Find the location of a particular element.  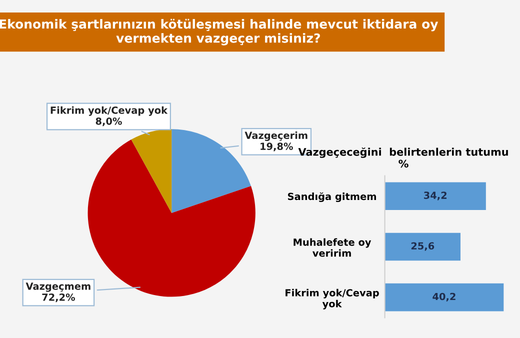

y-tick-label: Fikrim yok/Cevap yok is located at coordinates (332, 299).